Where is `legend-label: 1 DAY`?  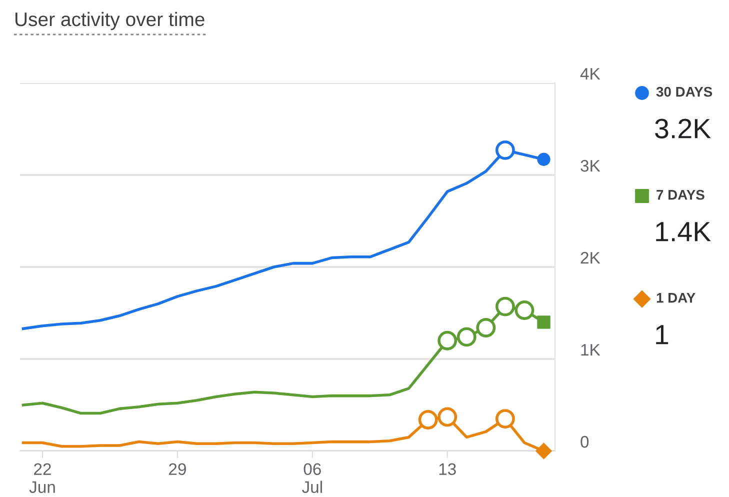 legend-label: 1 DAY is located at coordinates (676, 298).